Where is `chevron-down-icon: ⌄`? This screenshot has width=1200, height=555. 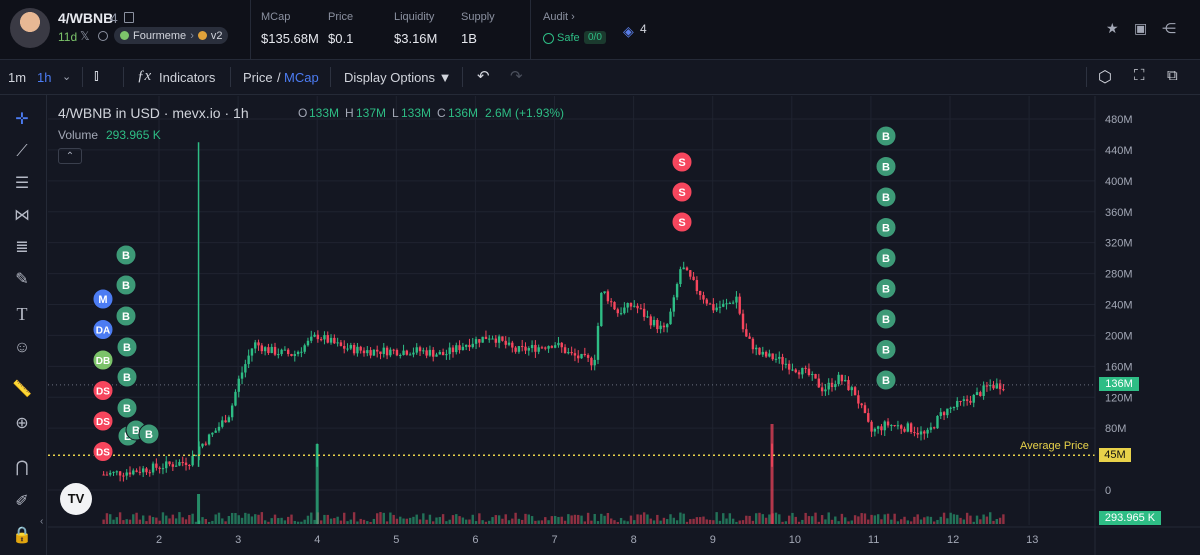
chevron-down-icon: ⌄ is located at coordinates (67, 77).